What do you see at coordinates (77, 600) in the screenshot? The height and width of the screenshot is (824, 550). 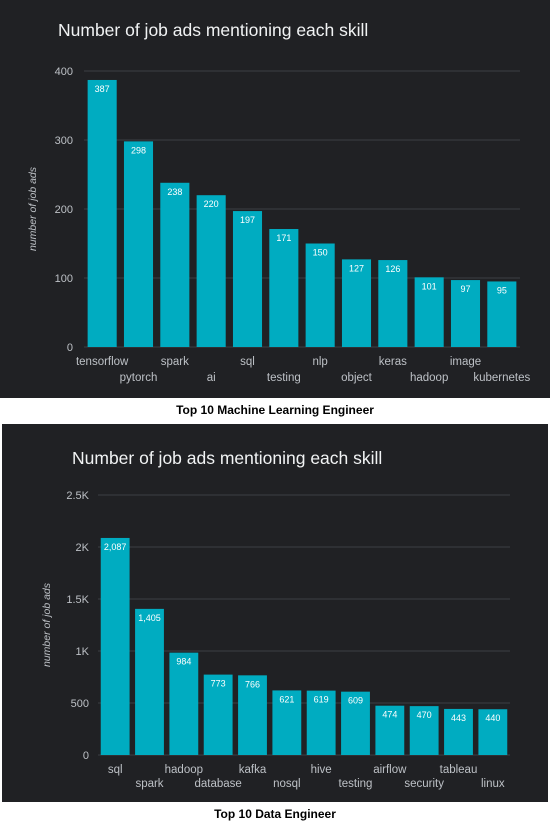 I see `y-tick-label: 1.5K` at bounding box center [77, 600].